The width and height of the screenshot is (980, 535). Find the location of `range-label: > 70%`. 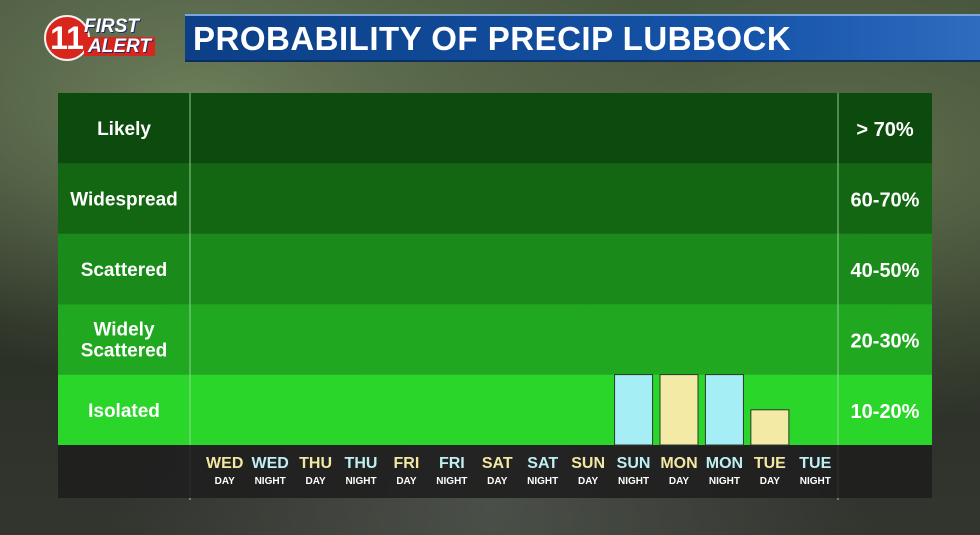

range-label: > 70% is located at coordinates (884, 130).